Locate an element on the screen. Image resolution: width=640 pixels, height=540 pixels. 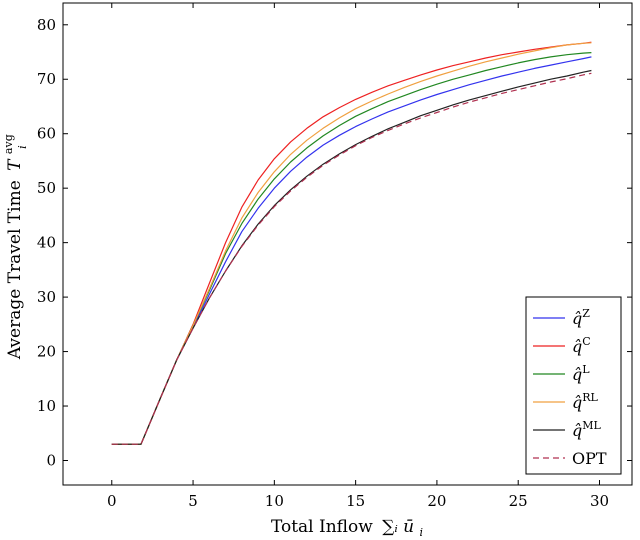
x-tick-label: 30 is located at coordinates (599, 501).